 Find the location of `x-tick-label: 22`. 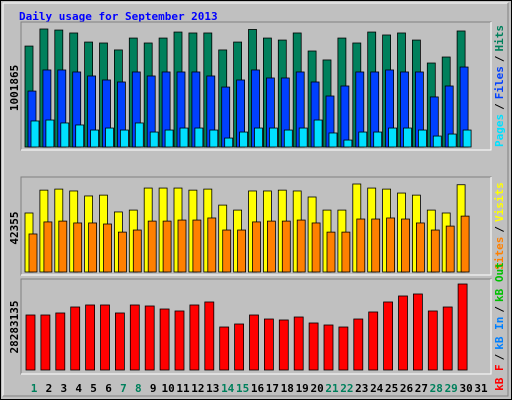

x-tick-label: 22 is located at coordinates (346, 388).